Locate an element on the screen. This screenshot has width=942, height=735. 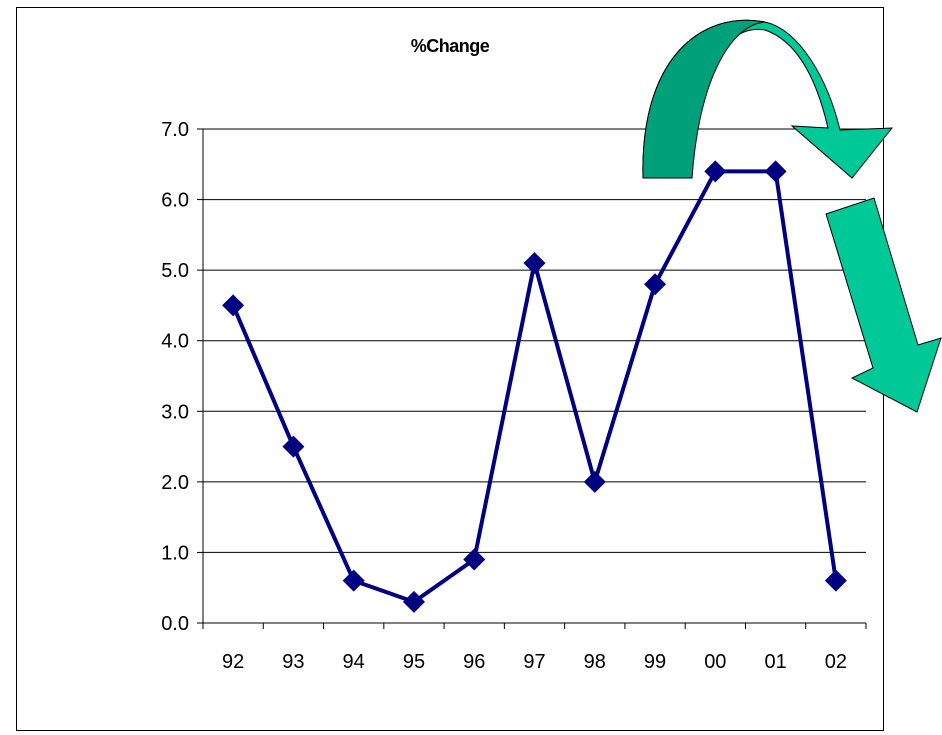
x-tick-label: 95 is located at coordinates (414, 662).